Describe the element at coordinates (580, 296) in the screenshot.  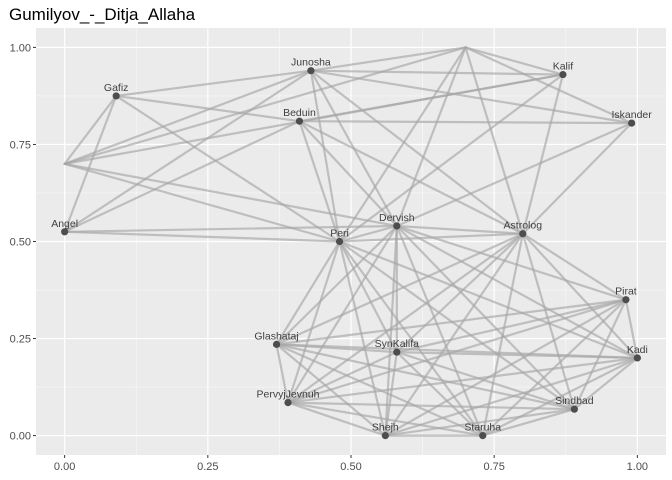
I see `edge-Astrolog-Kadi` at that location.